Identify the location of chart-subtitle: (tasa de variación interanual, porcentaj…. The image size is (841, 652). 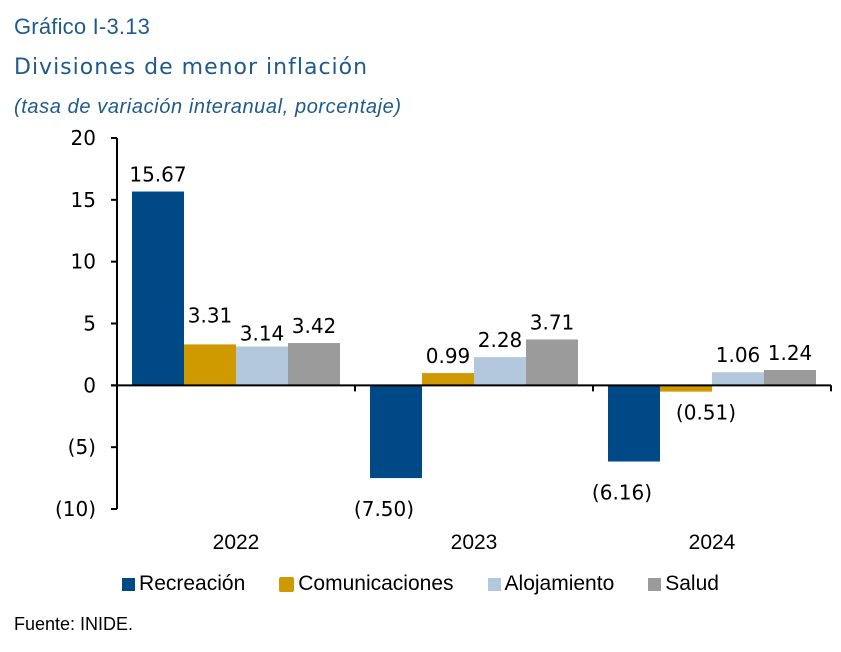
(208, 107).